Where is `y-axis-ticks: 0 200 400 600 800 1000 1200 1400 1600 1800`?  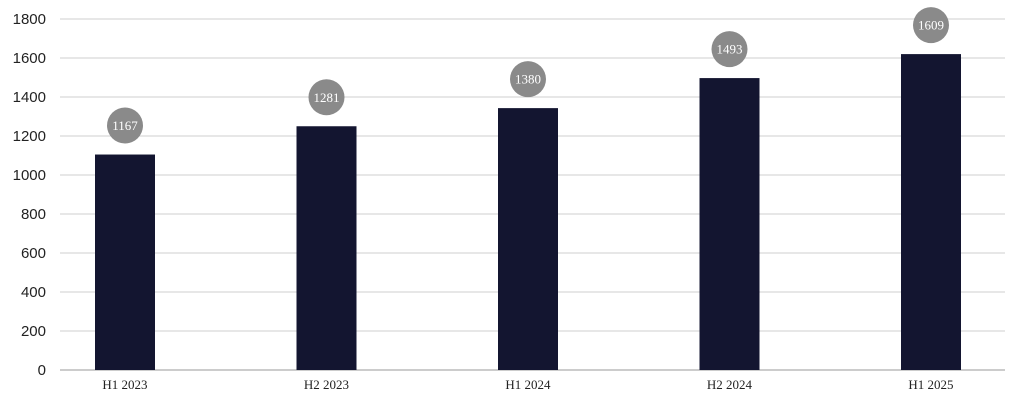
y-axis-ticks: 0 200 400 600 800 1000 1200 1400 1600 1800 is located at coordinates (29, 195).